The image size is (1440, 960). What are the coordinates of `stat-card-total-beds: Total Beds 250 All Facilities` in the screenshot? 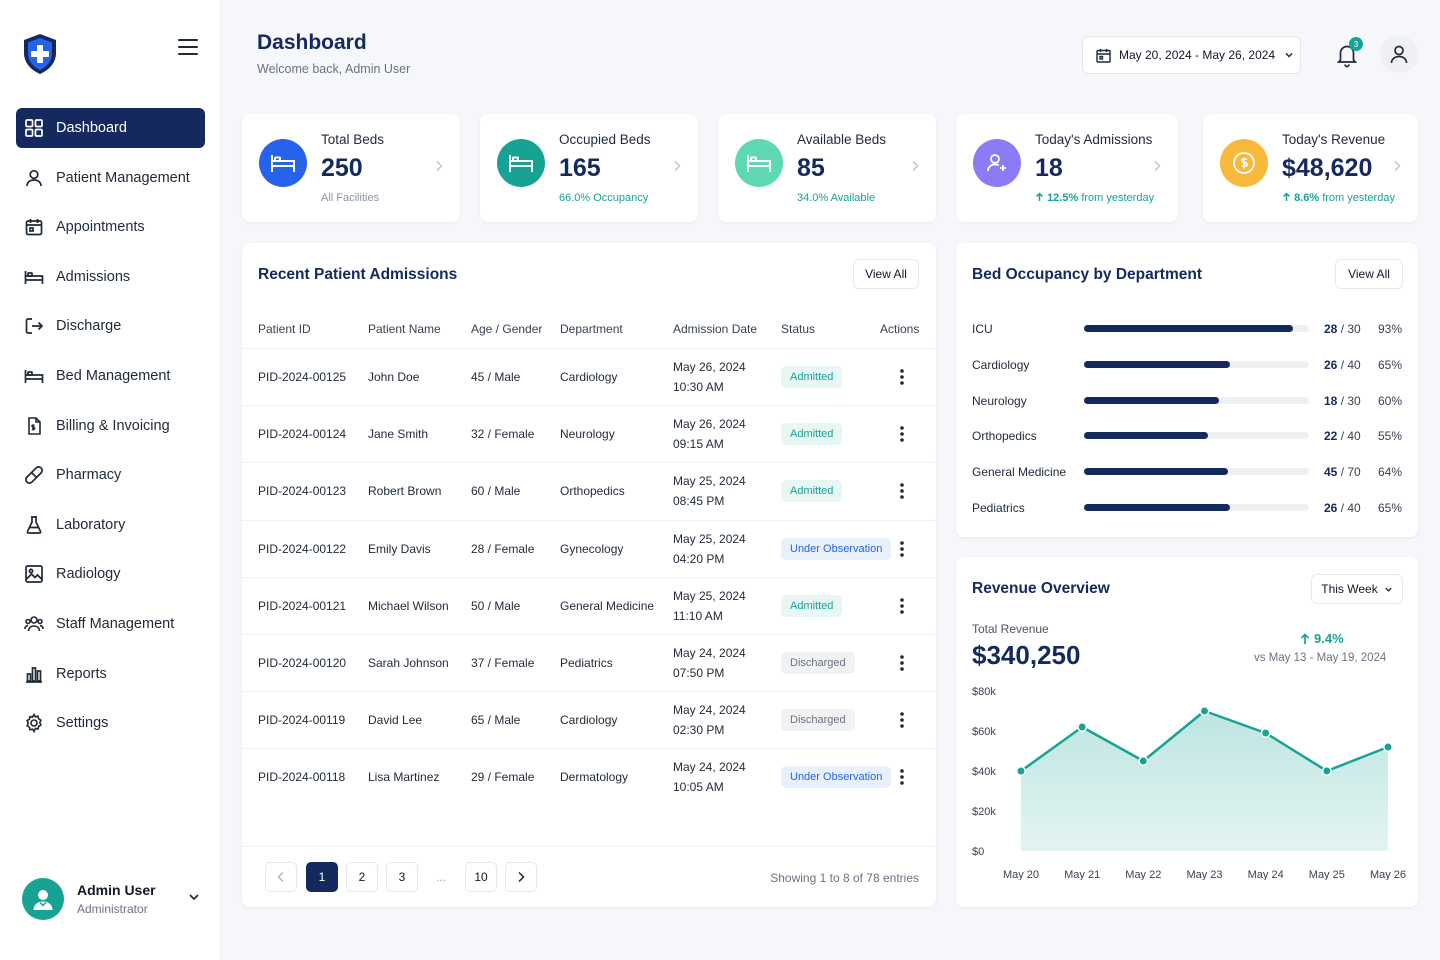 It's located at (351, 168).